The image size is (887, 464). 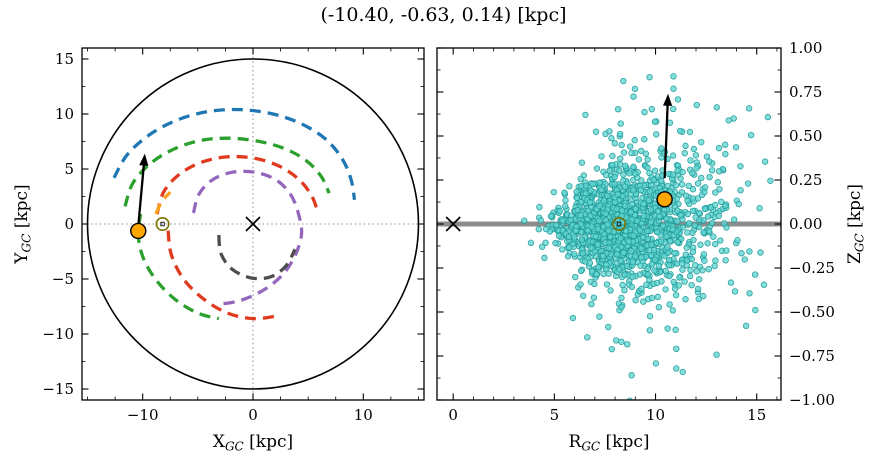 What do you see at coordinates (805, 224) in the screenshot?
I see `y-tick-label: 0.00` at bounding box center [805, 224].